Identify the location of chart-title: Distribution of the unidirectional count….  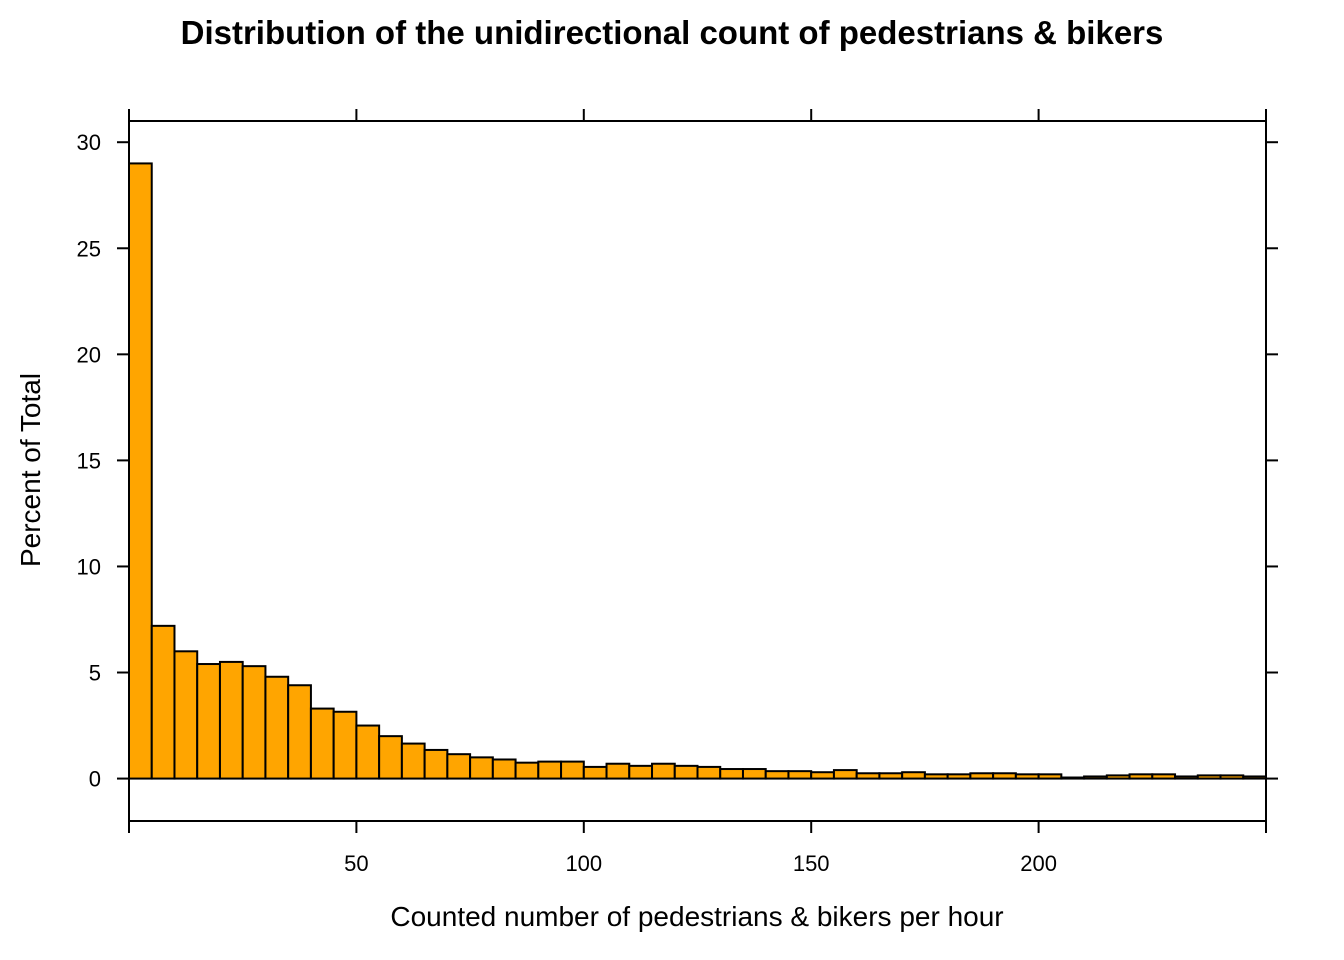
(672, 32).